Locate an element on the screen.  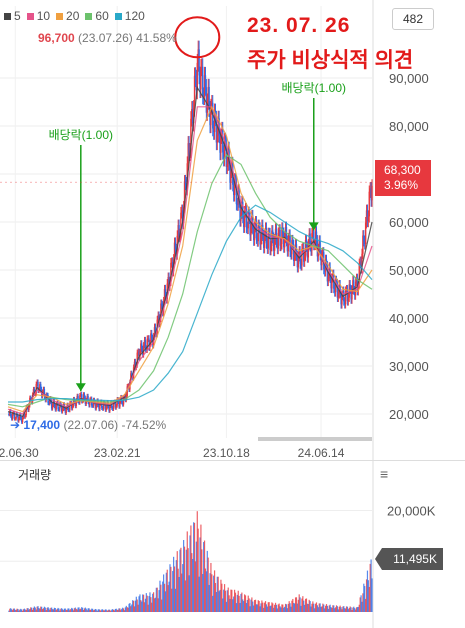
price-tick-label: 60,000 is located at coordinates (409, 222).